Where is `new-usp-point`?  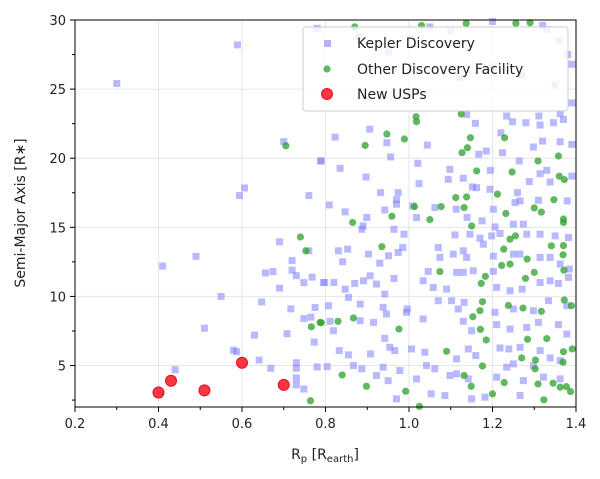
new-usp-point is located at coordinates (242, 362).